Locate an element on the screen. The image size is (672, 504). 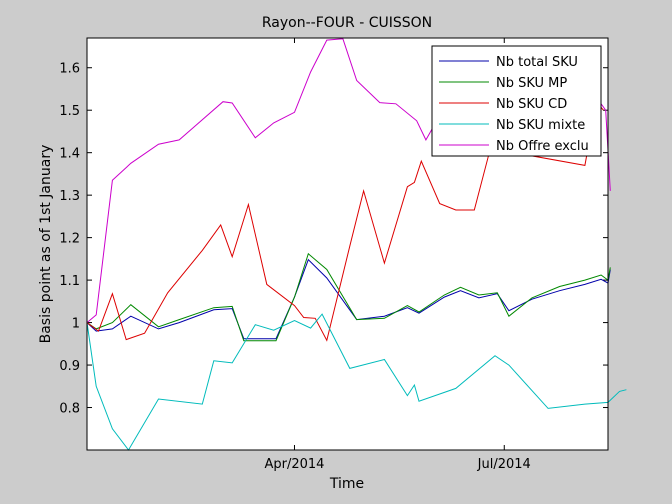
legend-label: Nb Offre exclu is located at coordinates (542, 146).